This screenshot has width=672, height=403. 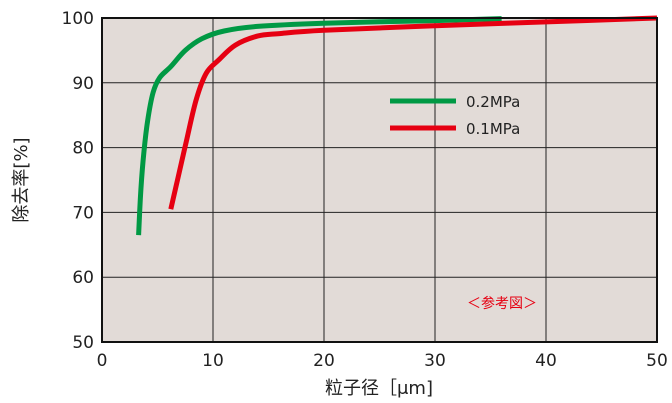 What do you see at coordinates (83, 84) in the screenshot?
I see `y-tick-label: 90` at bounding box center [83, 84].